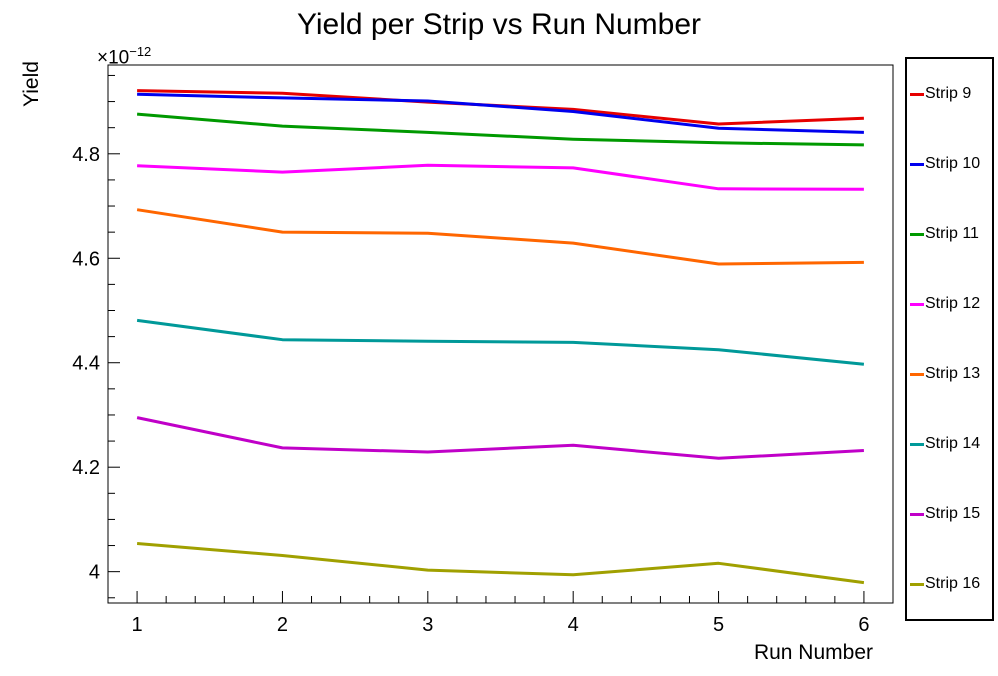 The height and width of the screenshot is (676, 998). Describe the element at coordinates (953, 443) in the screenshot. I see `legend-label-strip-14: Strip 14` at that location.